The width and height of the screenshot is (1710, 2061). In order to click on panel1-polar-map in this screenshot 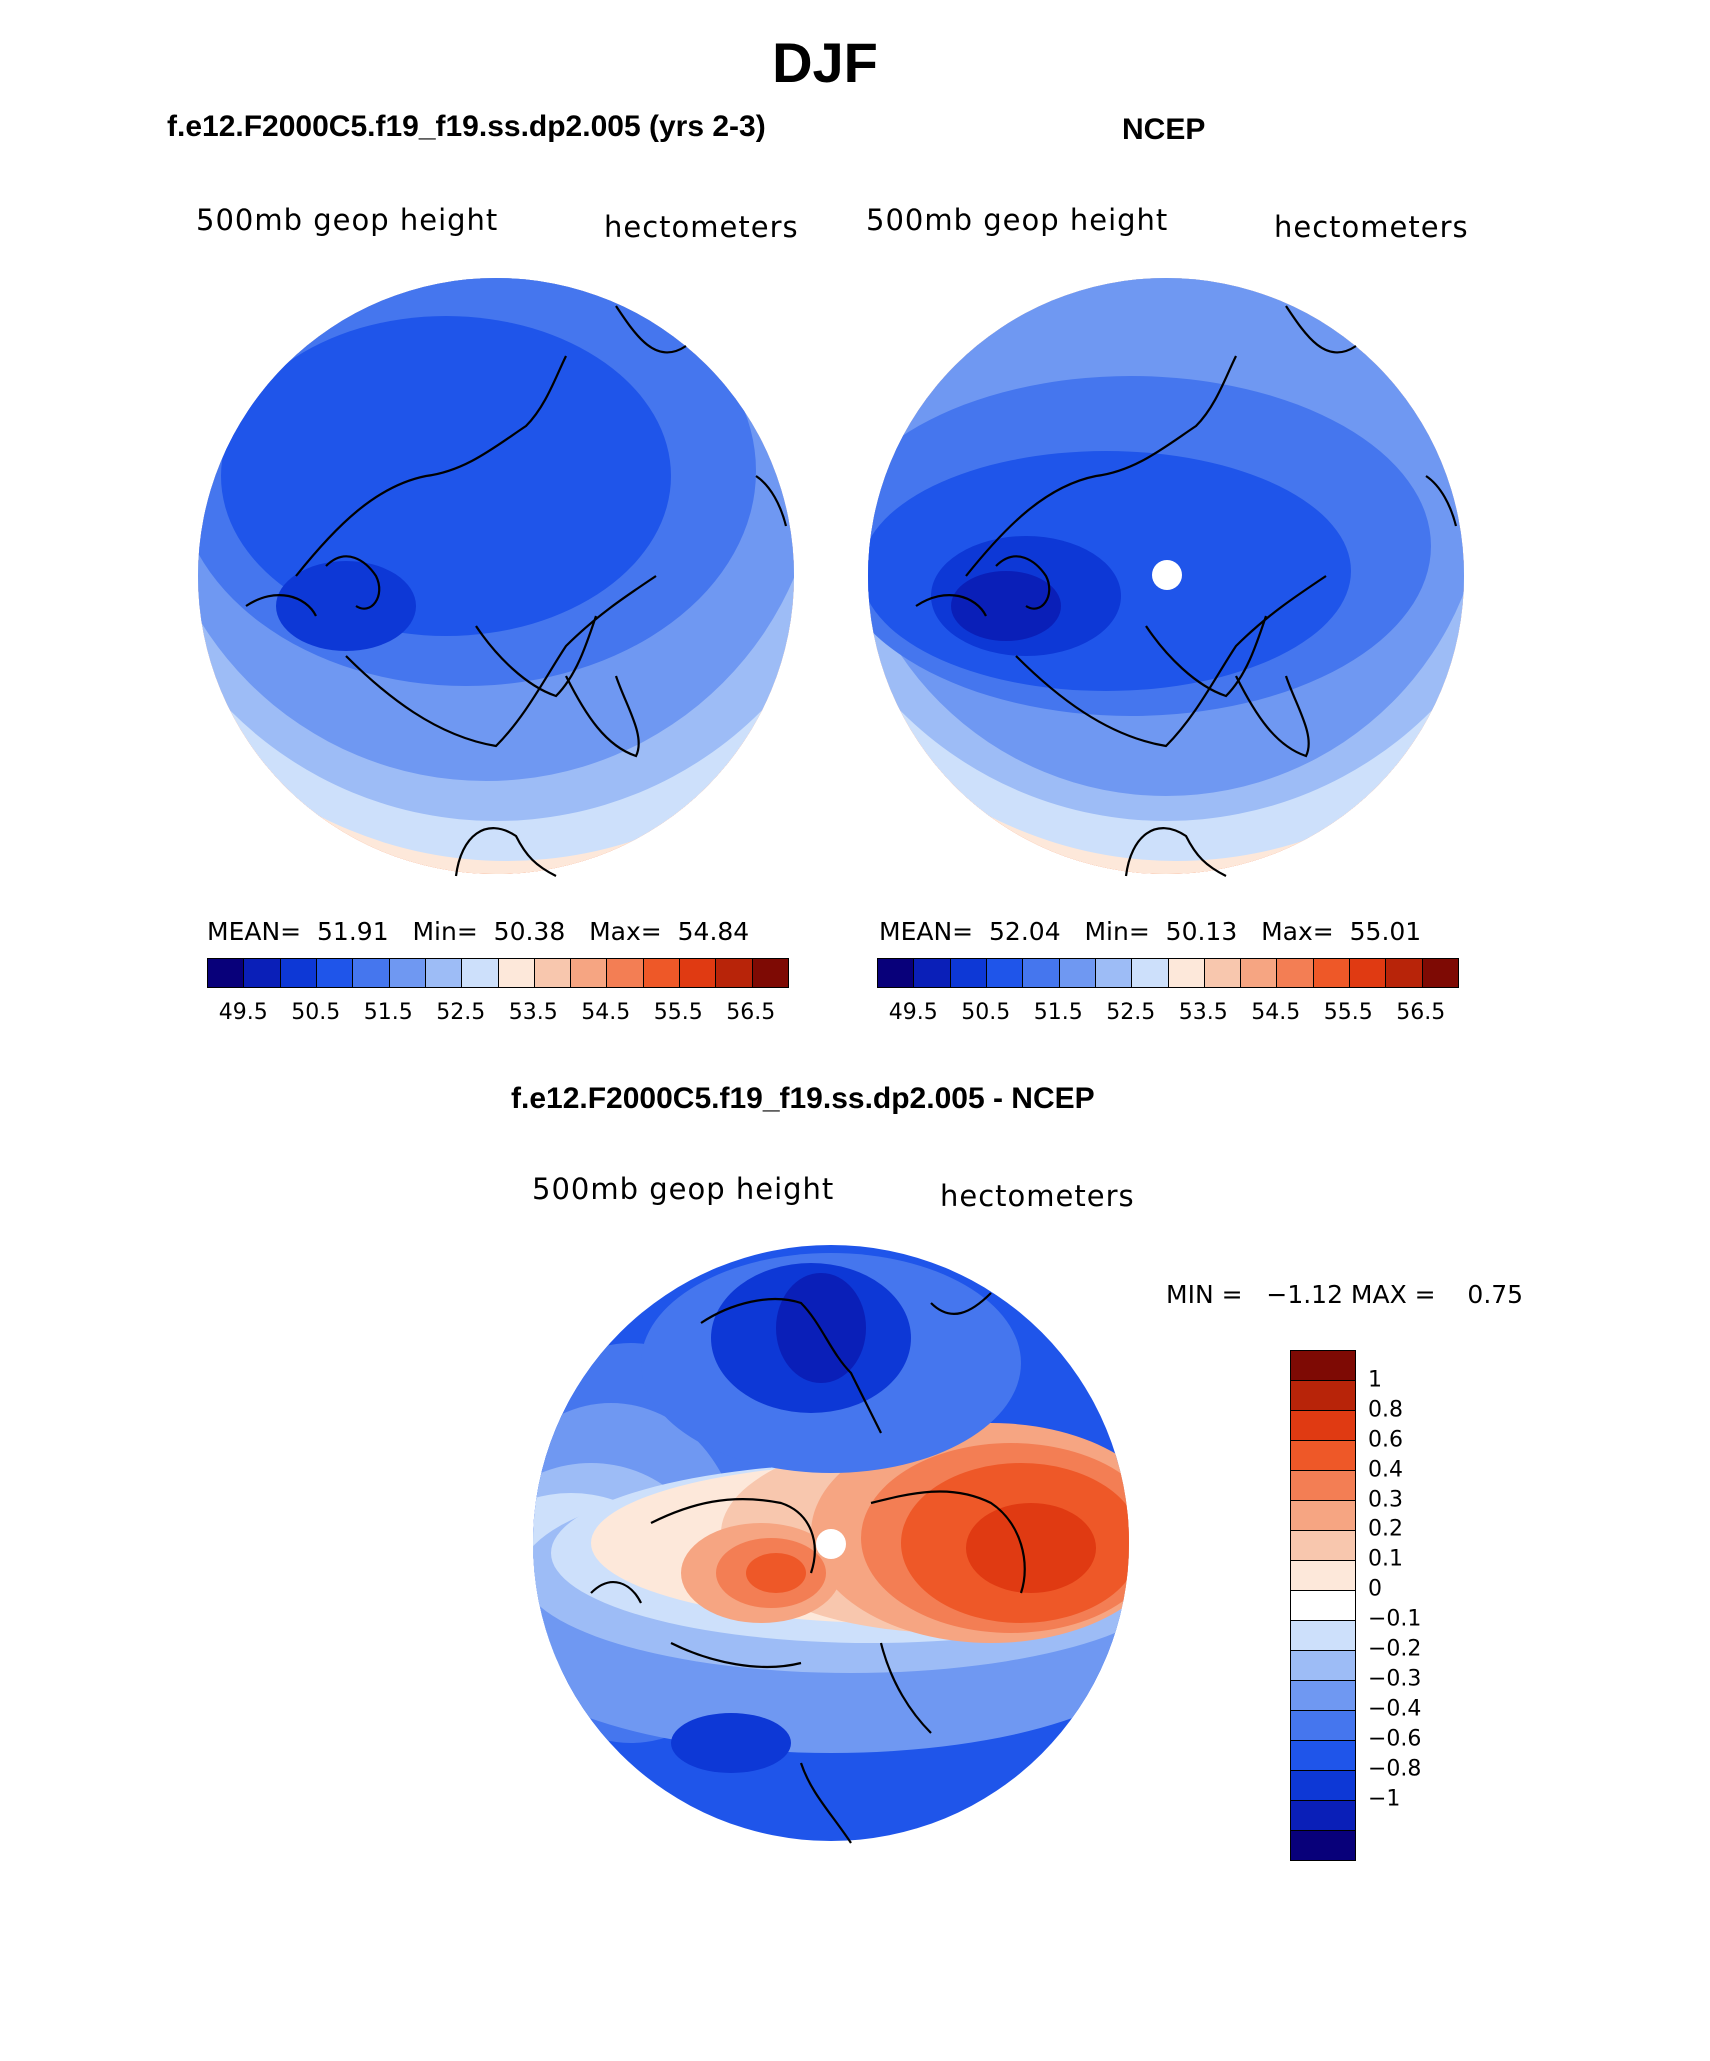, I will do `click(496, 577)`.